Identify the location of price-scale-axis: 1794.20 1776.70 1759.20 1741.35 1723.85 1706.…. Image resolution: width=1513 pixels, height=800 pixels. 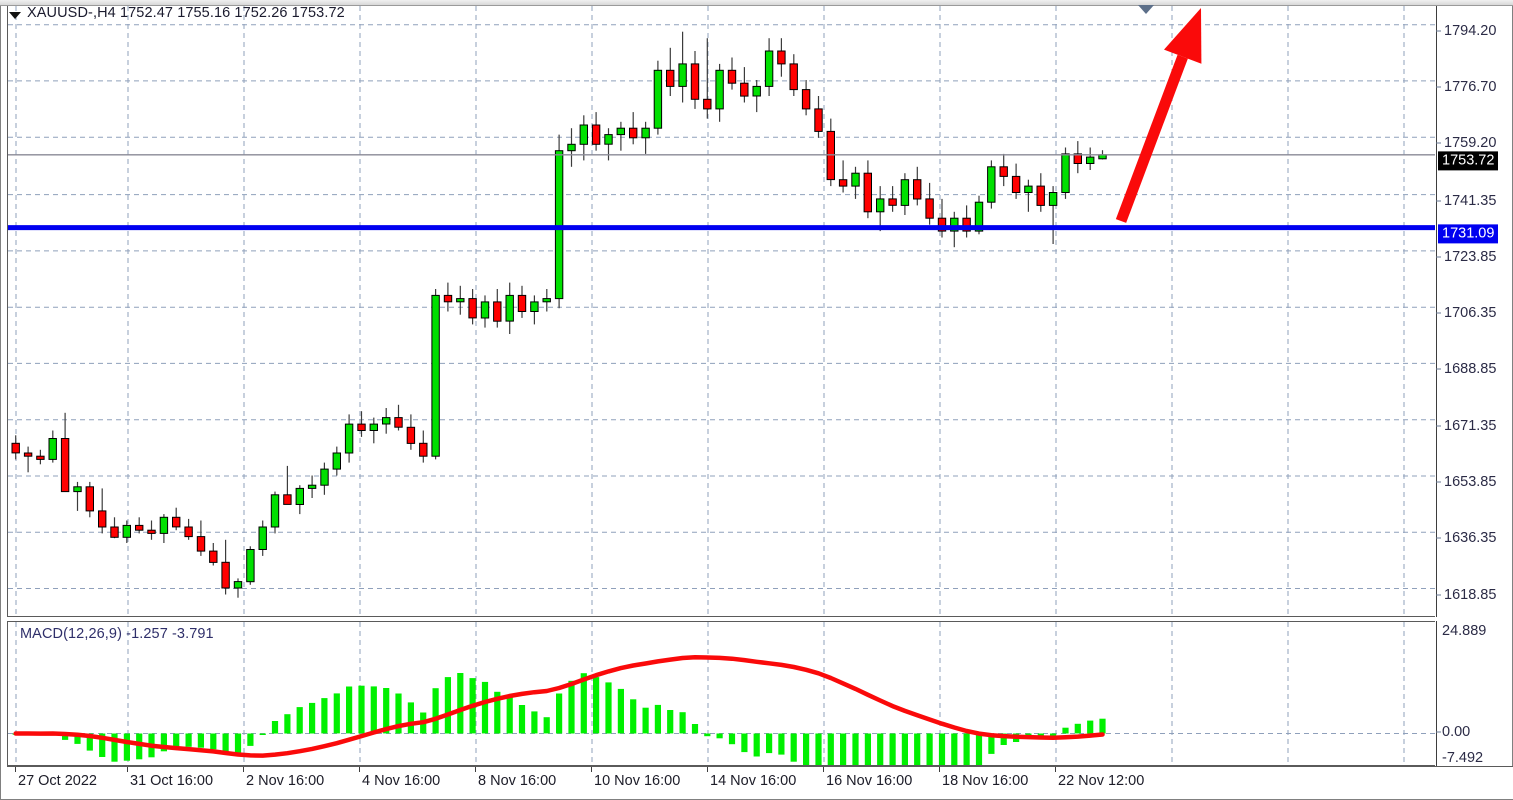
(1474, 311).